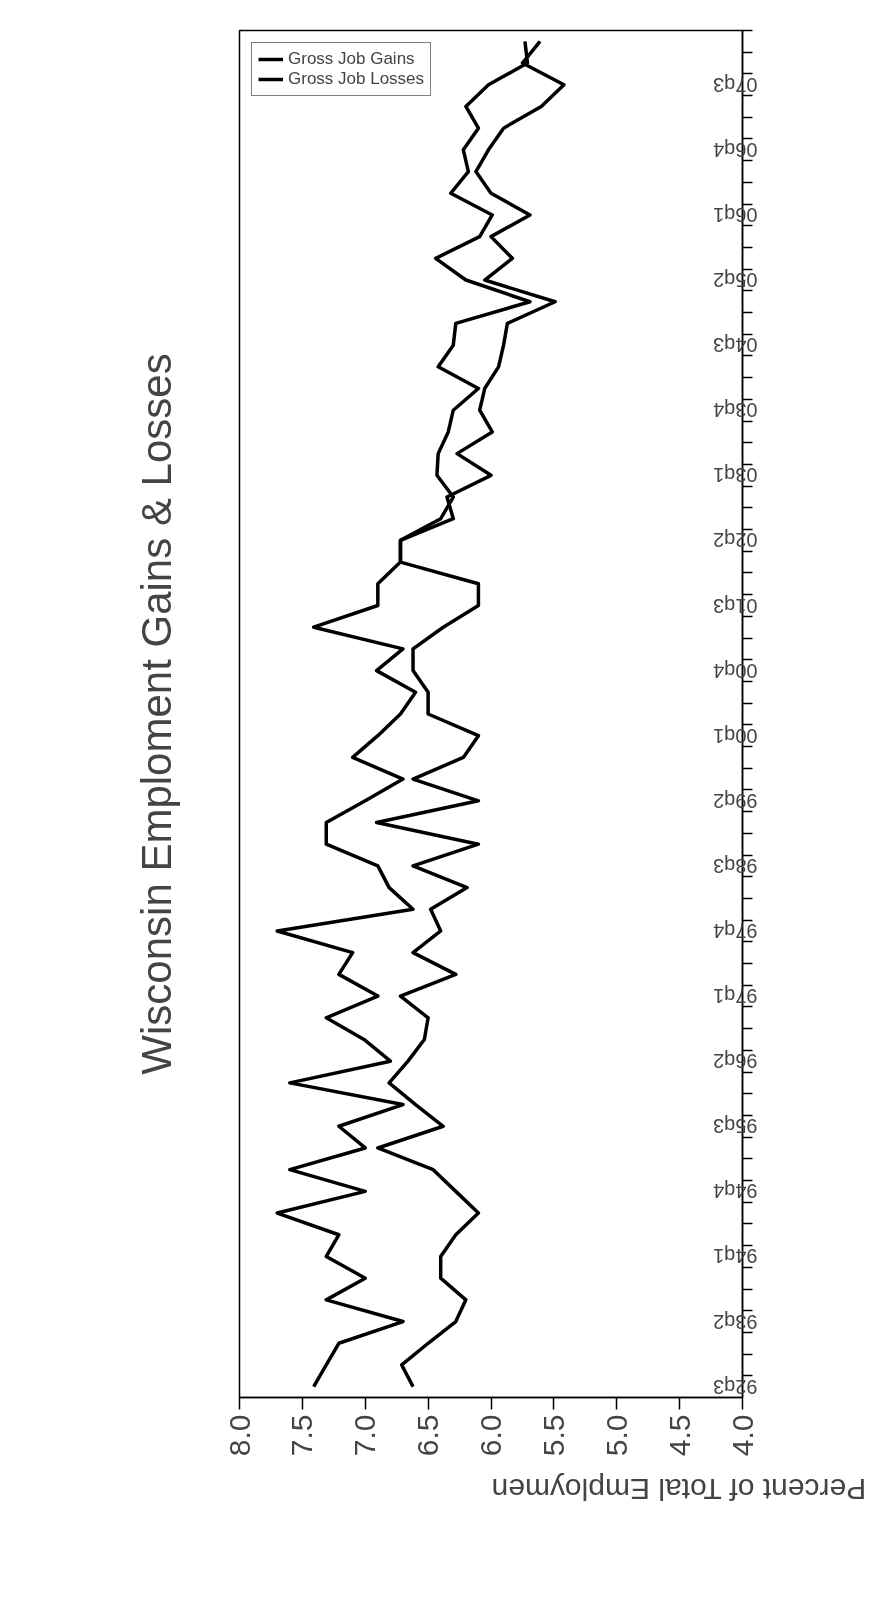 This screenshot has width=890, height=1622. What do you see at coordinates (735, 540) in the screenshot?
I see `y-tick-label: 02q2` at bounding box center [735, 540].